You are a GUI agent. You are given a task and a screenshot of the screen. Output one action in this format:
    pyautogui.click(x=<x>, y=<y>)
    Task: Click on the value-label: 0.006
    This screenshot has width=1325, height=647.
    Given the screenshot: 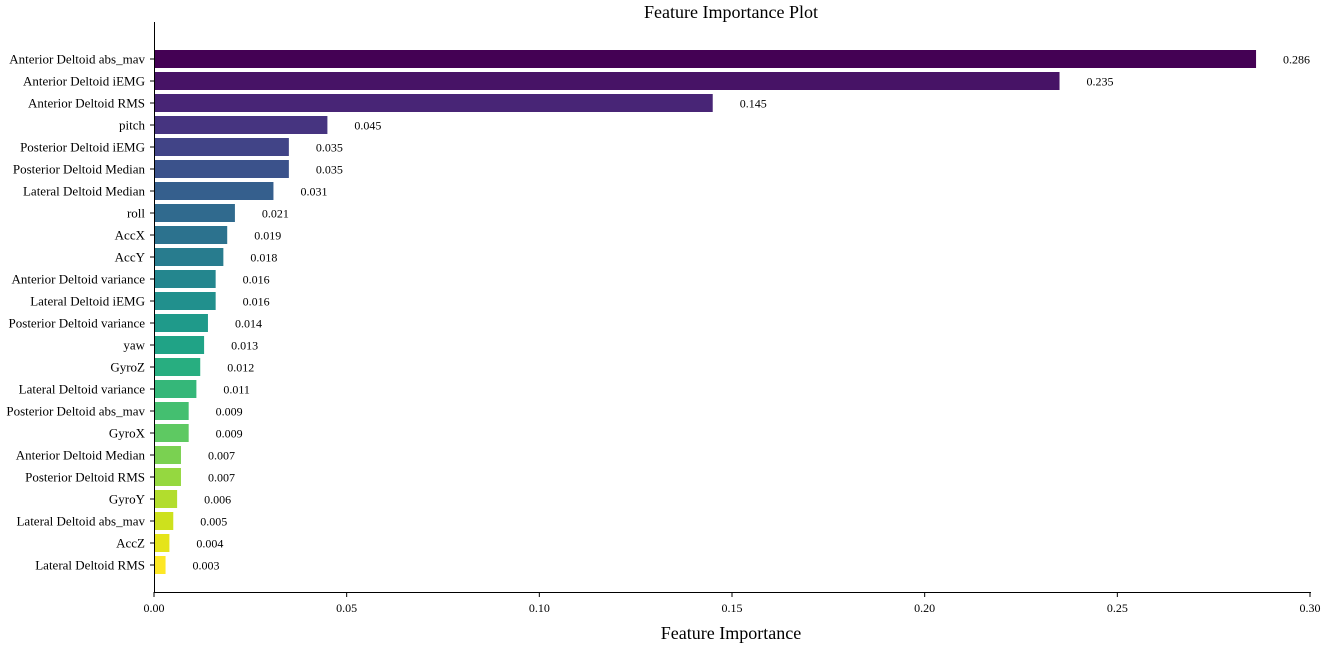 What is the action you would take?
    pyautogui.click(x=217, y=500)
    